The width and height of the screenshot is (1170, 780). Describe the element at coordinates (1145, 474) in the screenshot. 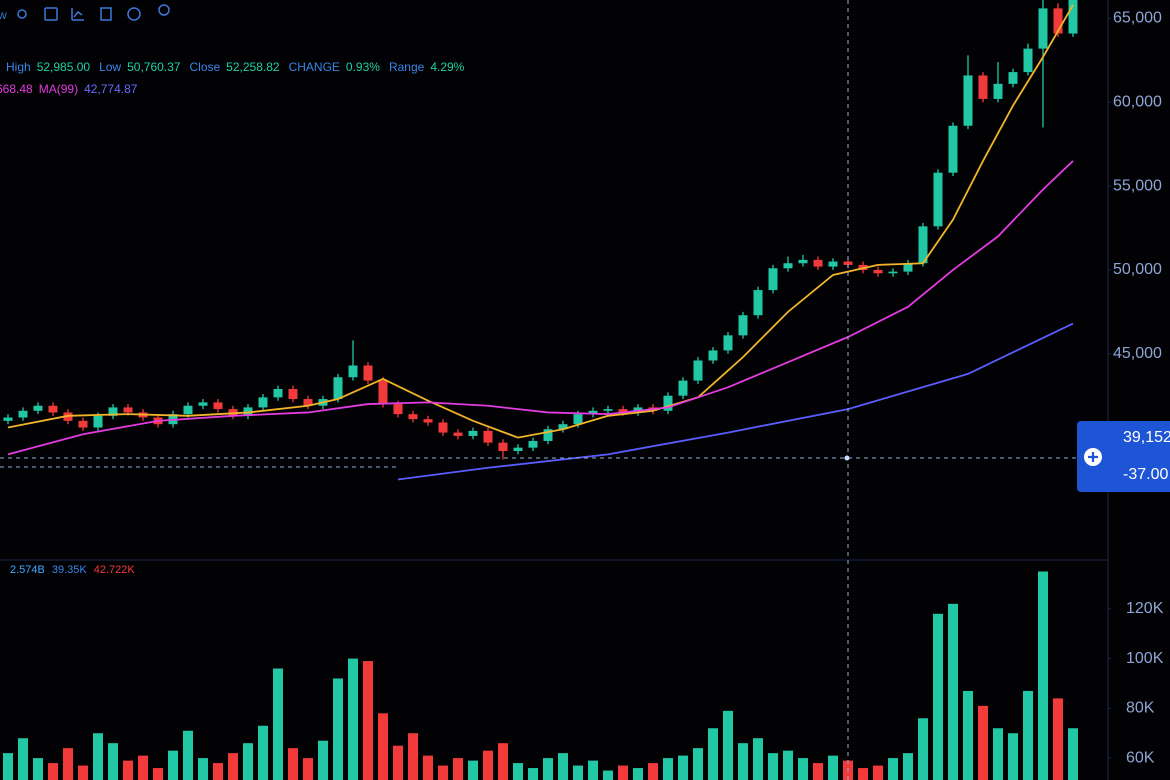

I see `price-change: -37.00` at that location.